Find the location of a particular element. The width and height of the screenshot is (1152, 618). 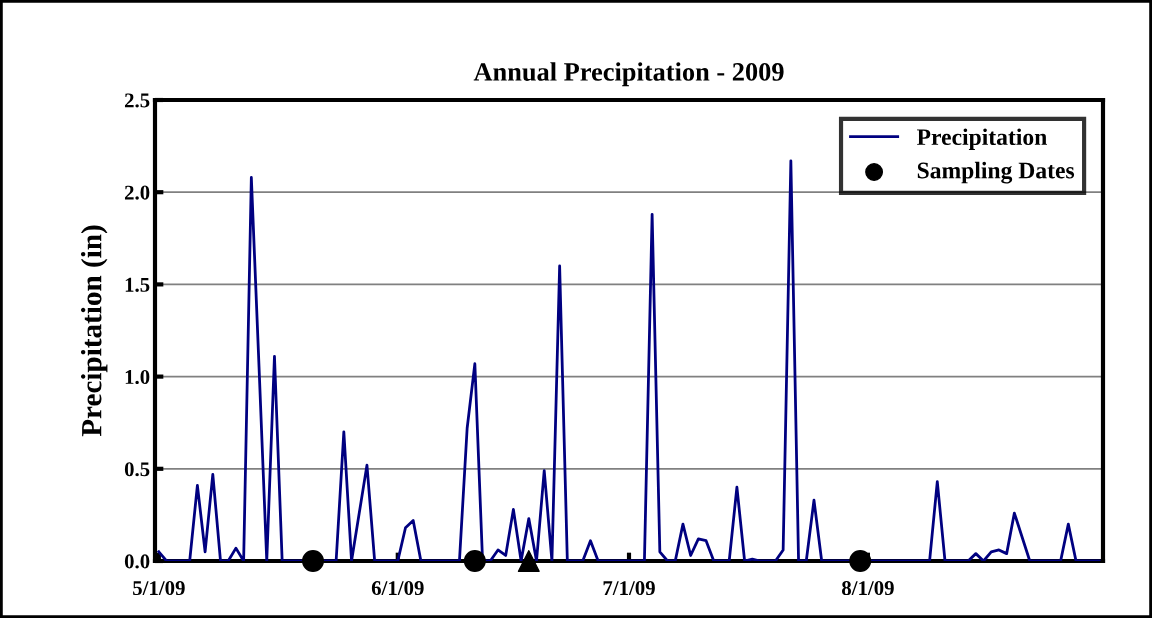

y-tick-label: 0.5 is located at coordinates (137, 469).